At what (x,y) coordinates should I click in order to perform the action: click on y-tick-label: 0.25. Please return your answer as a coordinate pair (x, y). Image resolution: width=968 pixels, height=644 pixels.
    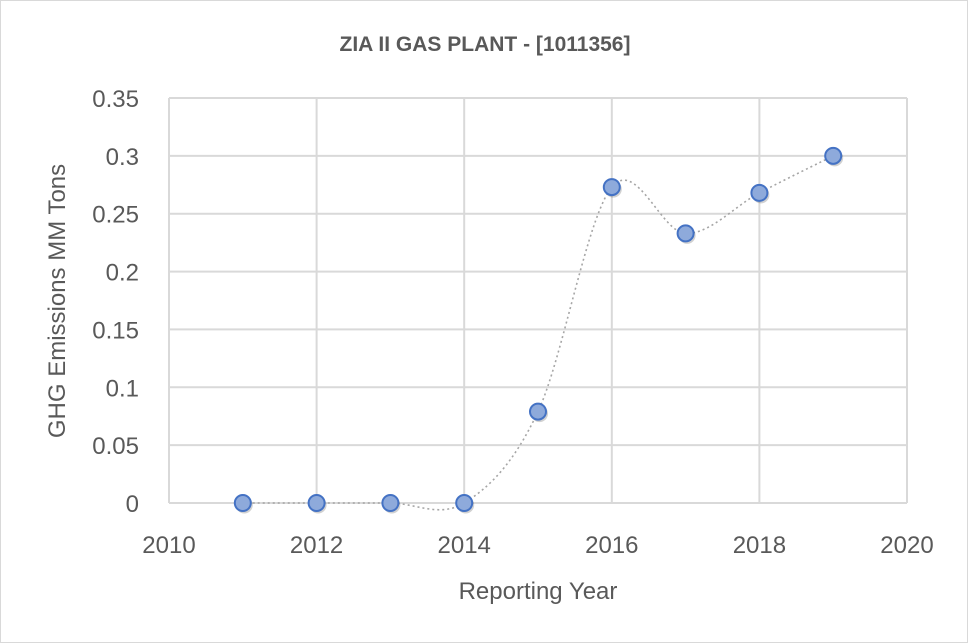
    Looking at the image, I should click on (115, 215).